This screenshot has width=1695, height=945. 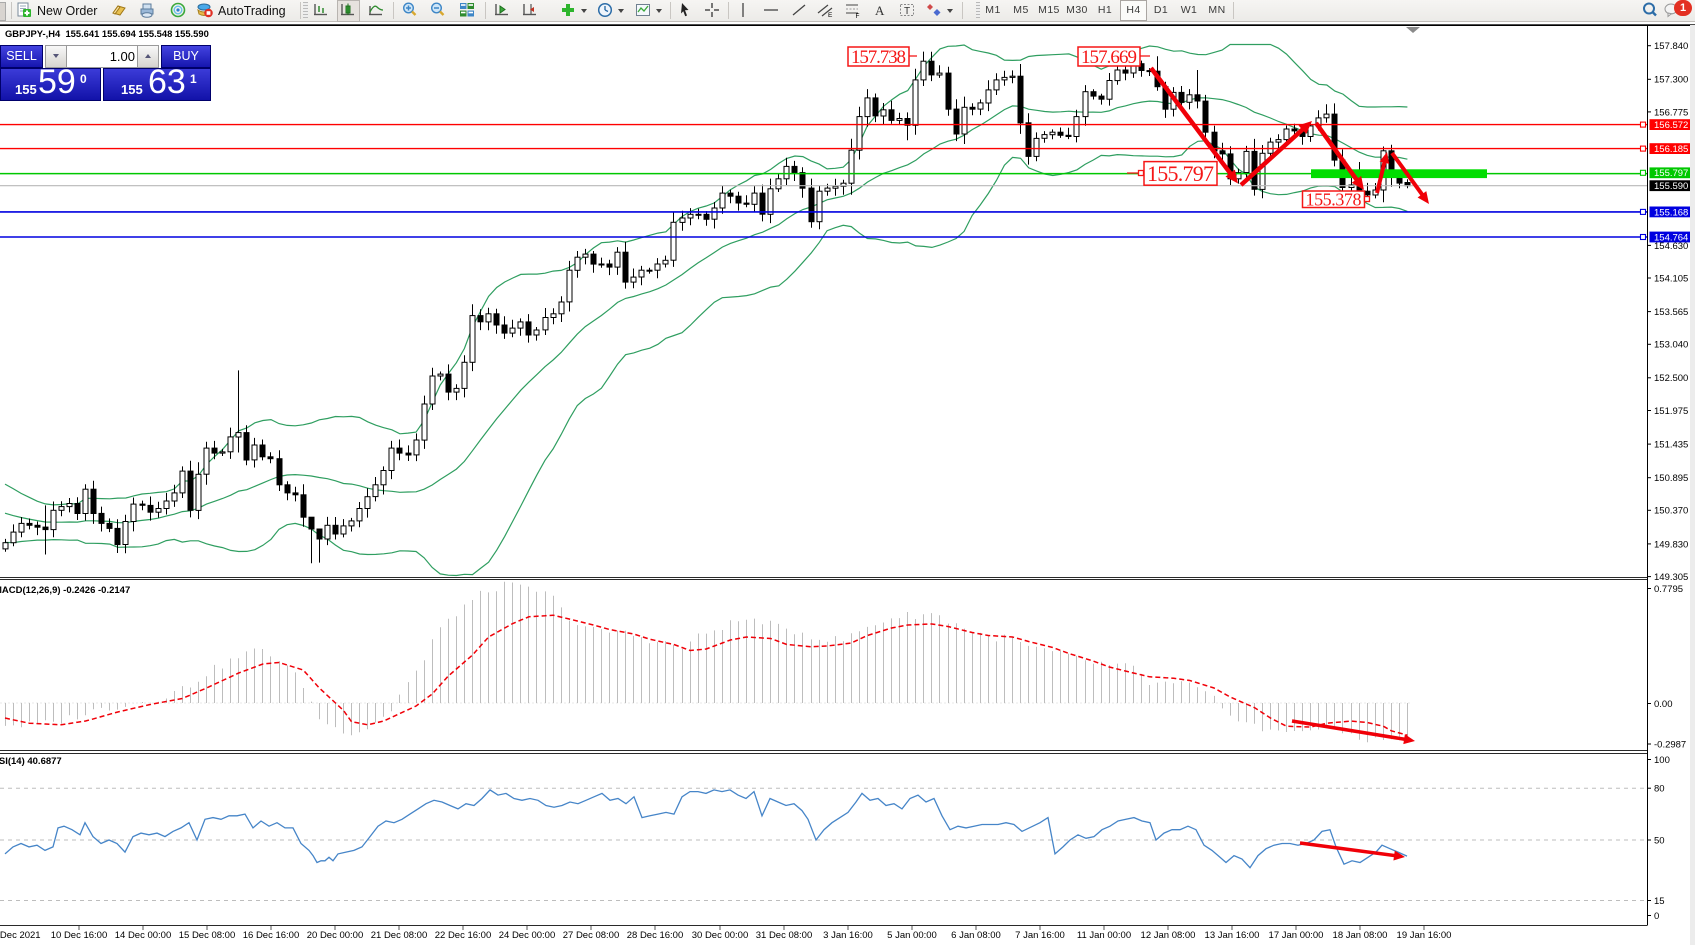 I want to click on svg-text: 157.300, so click(x=1671, y=80).